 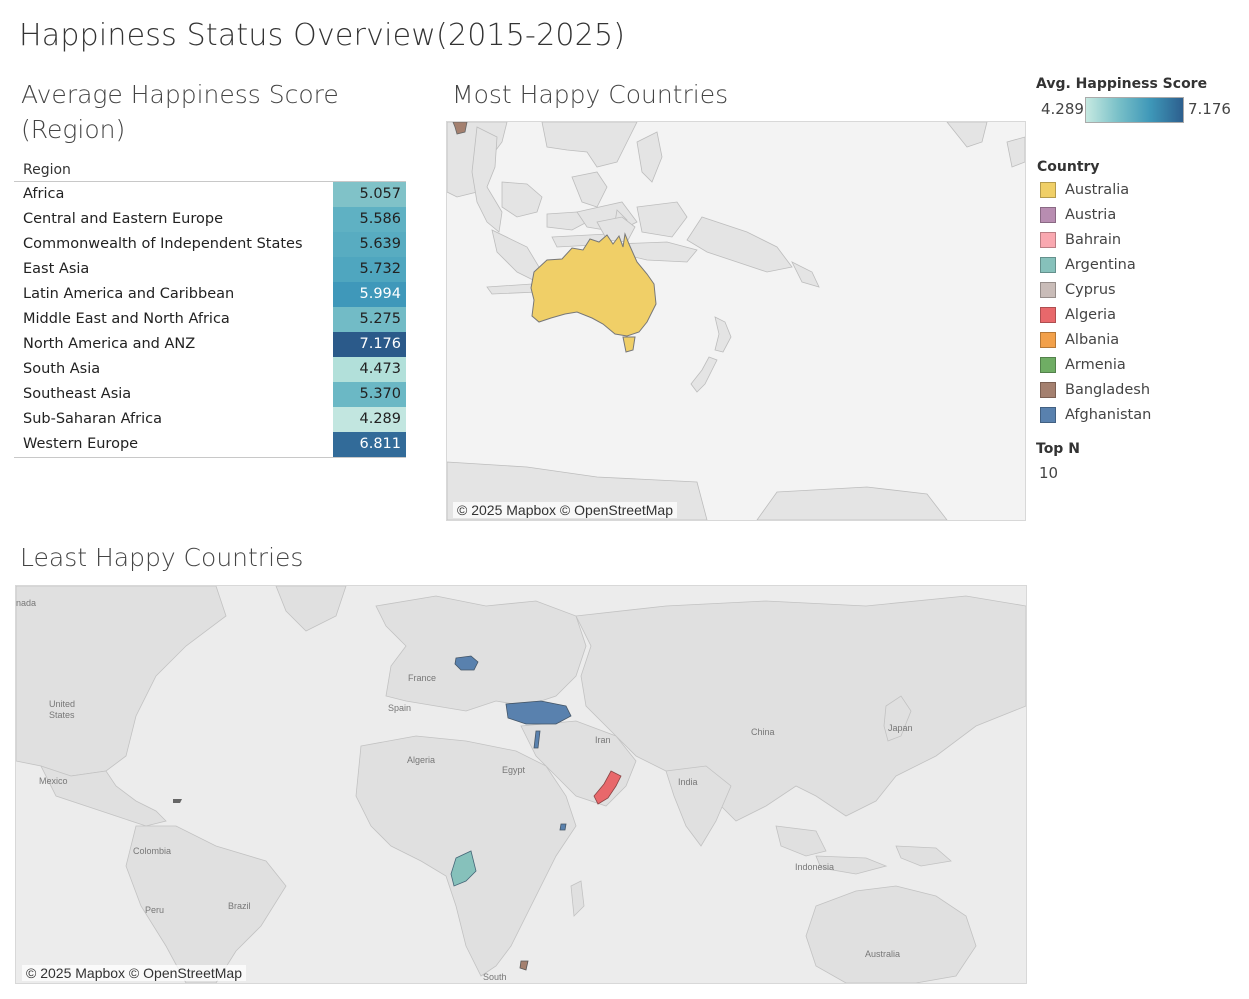 What do you see at coordinates (180, 112) in the screenshot?
I see `region-table-title: Average Happiness Score (Region)` at bounding box center [180, 112].